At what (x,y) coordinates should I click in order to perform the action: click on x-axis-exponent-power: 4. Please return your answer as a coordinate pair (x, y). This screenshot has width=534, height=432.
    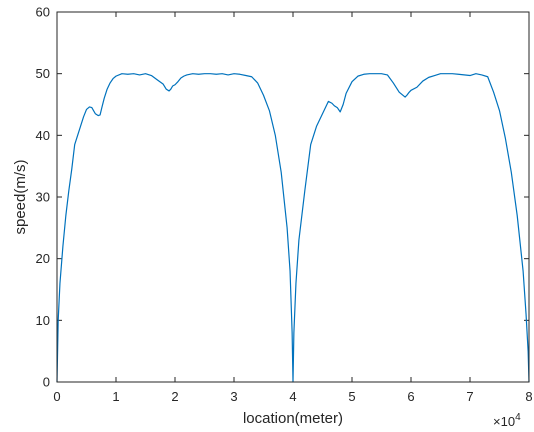
    Looking at the image, I should click on (518, 417).